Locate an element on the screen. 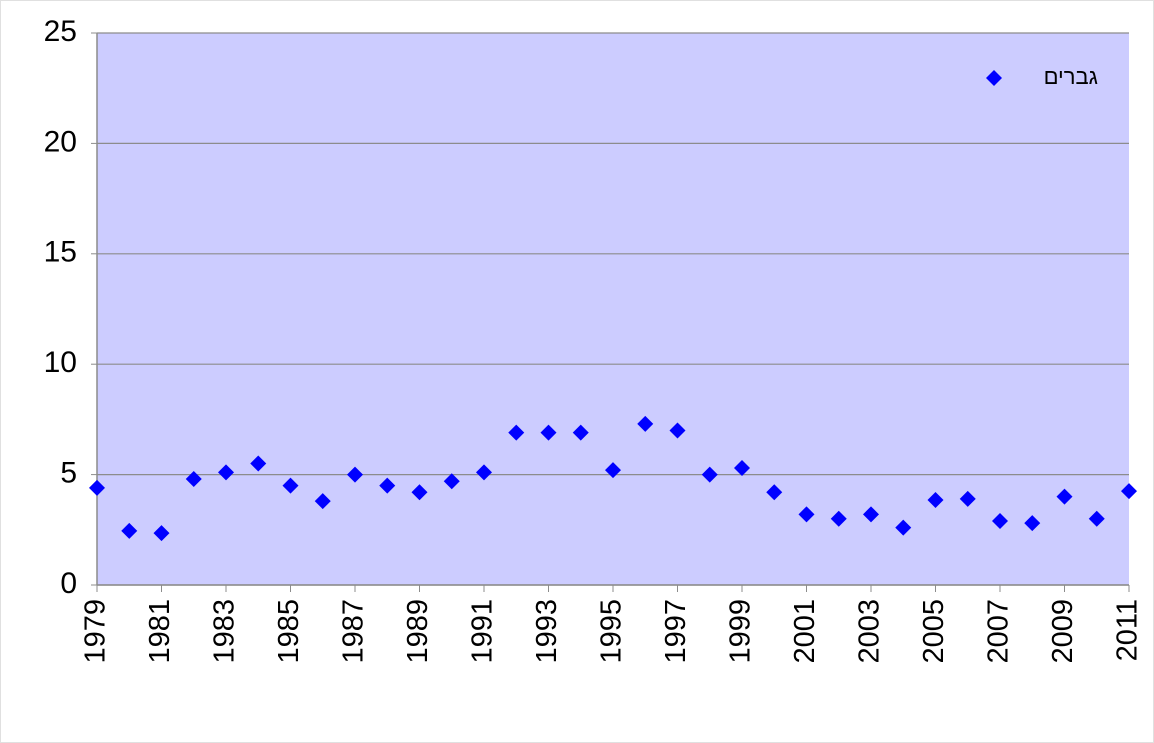  x-tick-label: 2011 is located at coordinates (1128, 630).